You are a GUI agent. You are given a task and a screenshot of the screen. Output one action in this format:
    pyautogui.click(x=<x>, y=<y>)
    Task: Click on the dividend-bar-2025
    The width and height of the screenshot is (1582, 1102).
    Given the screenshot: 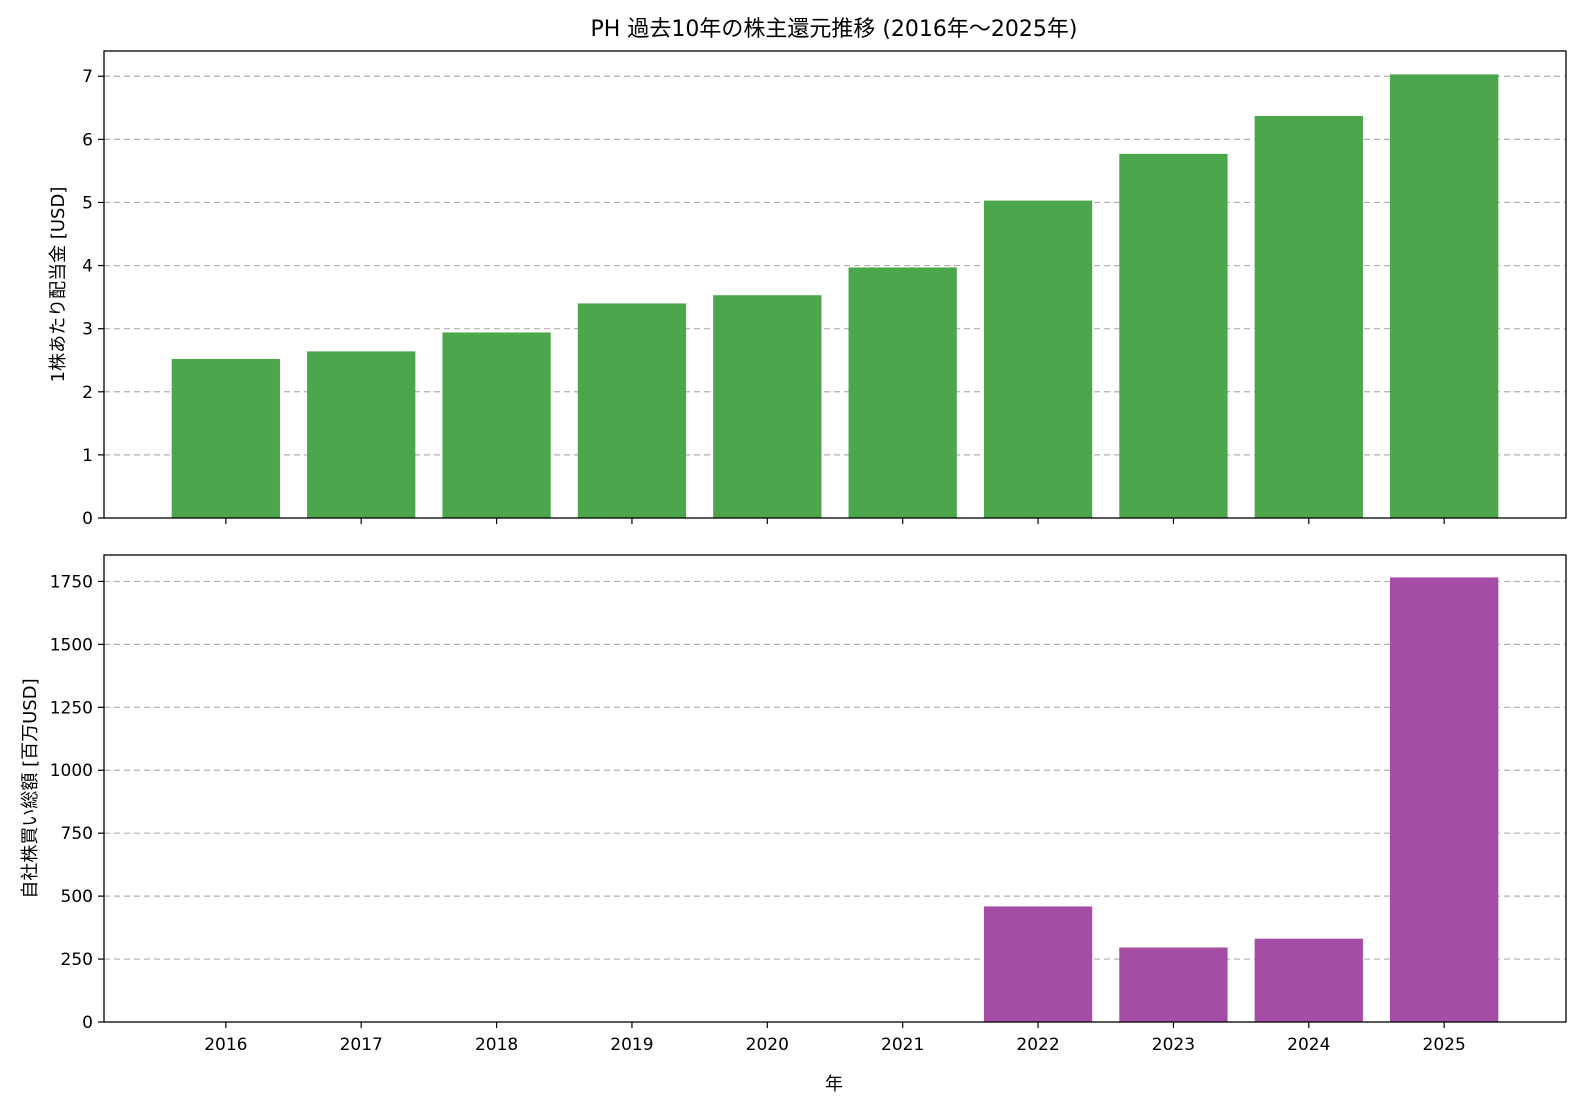 What is the action you would take?
    pyautogui.click(x=1444, y=296)
    